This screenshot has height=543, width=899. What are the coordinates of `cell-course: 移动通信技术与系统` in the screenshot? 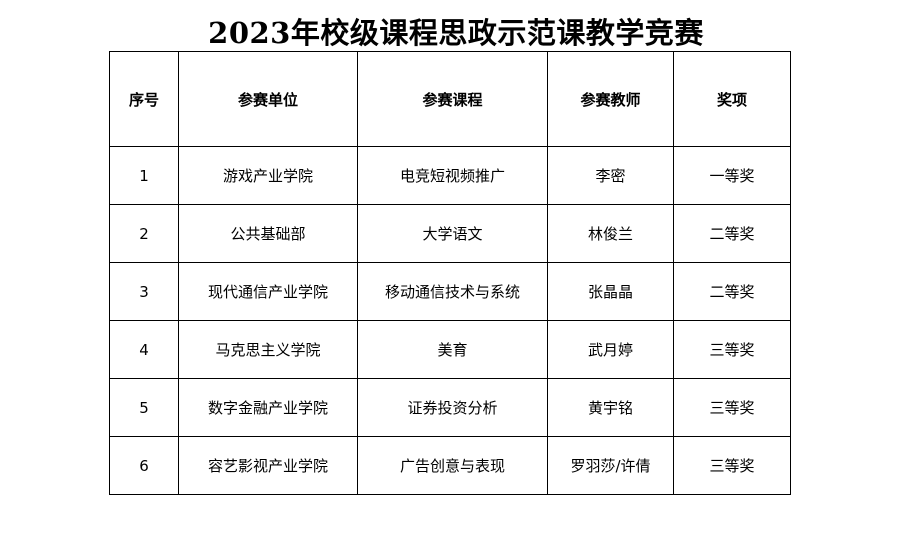 It's located at (452, 291).